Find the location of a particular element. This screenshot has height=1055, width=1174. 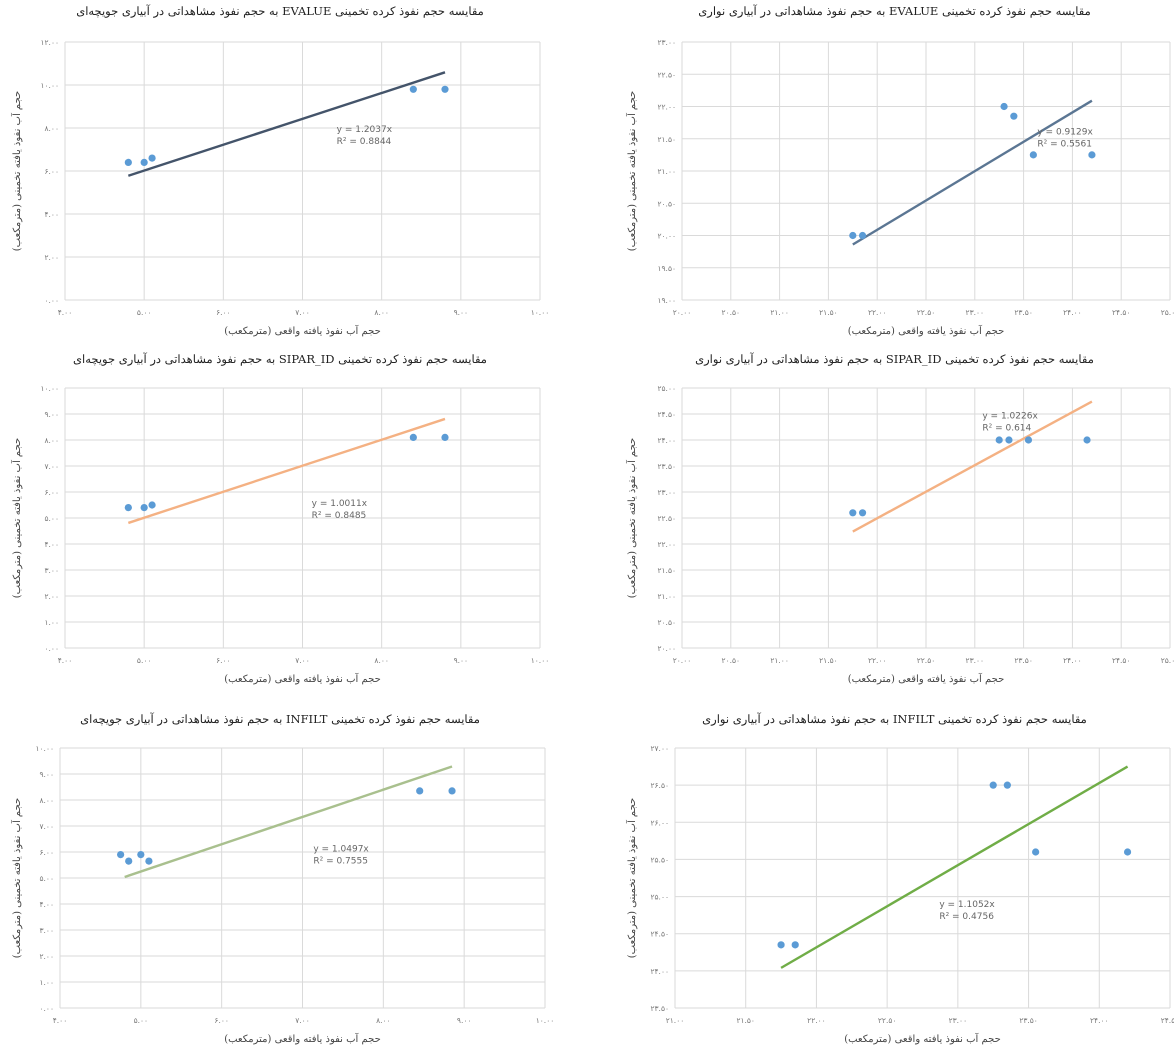

y-tick-label: ۲۵.۵۰ is located at coordinates (660, 859).